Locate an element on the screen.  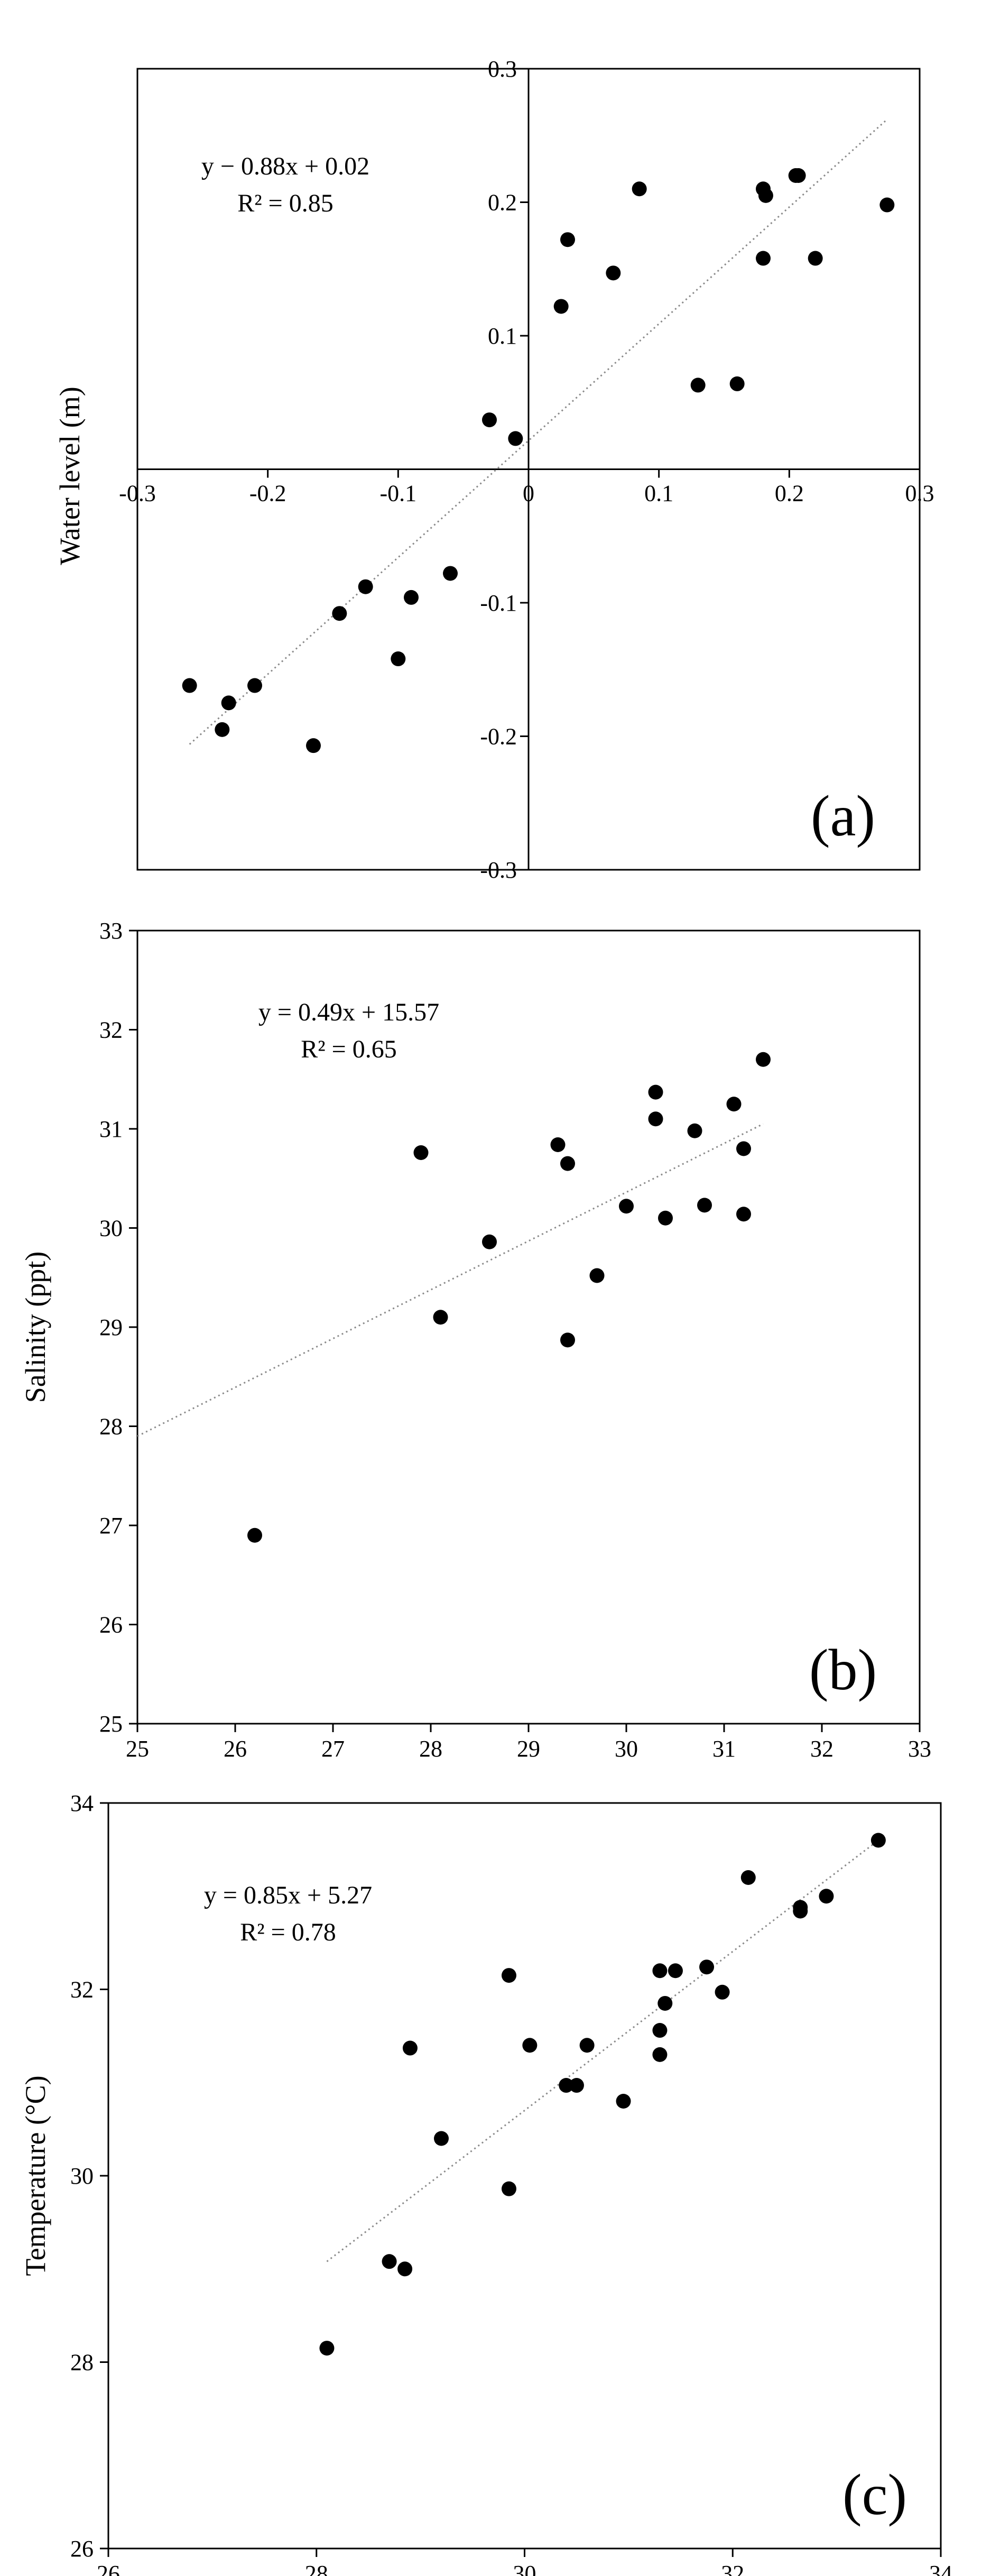
y-tick-label: 25 is located at coordinates (111, 1724).